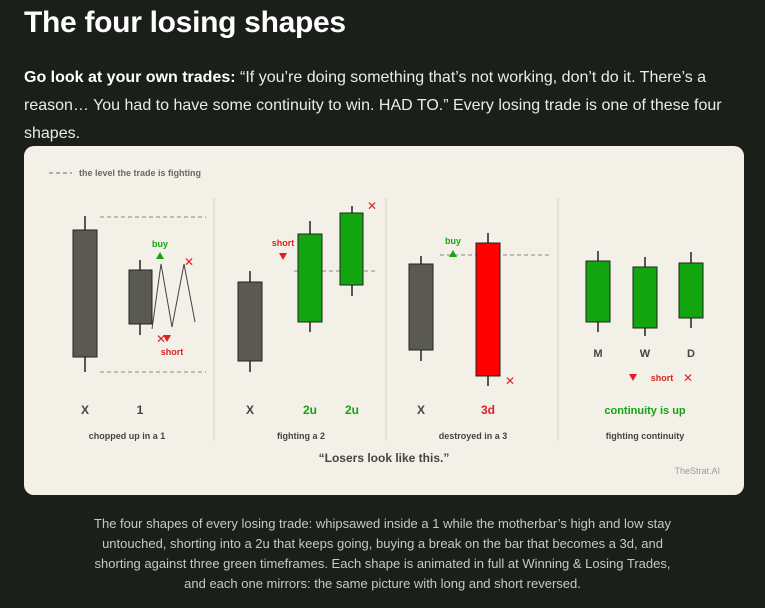 Image resolution: width=765 pixels, height=608 pixels. Describe the element at coordinates (351, 249) in the screenshot. I see `candle-2u-b` at that location.